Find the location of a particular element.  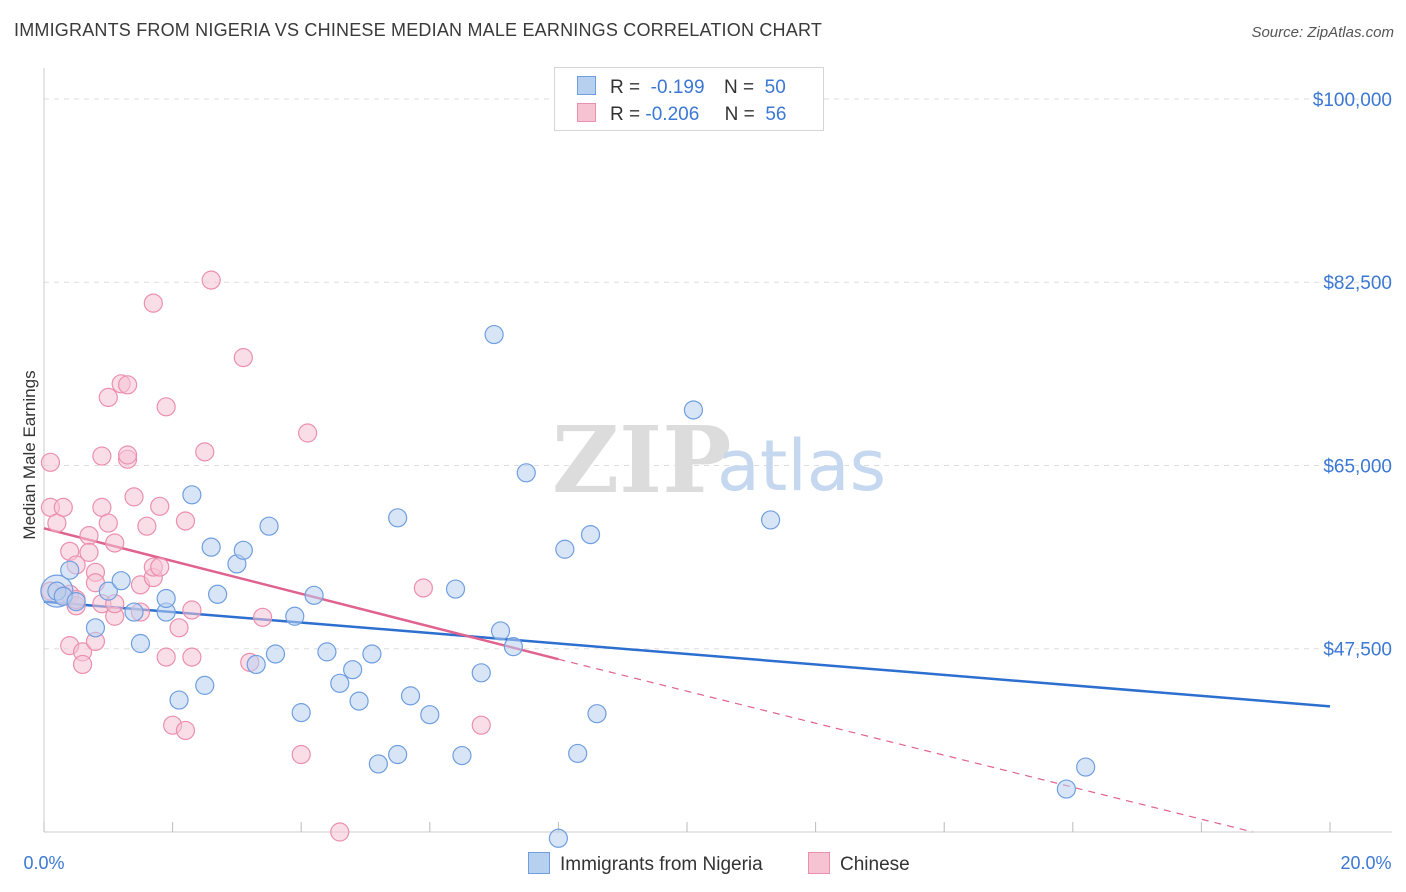

x-tick-labels: 0.0% 20.0% is located at coordinates (707, 863).